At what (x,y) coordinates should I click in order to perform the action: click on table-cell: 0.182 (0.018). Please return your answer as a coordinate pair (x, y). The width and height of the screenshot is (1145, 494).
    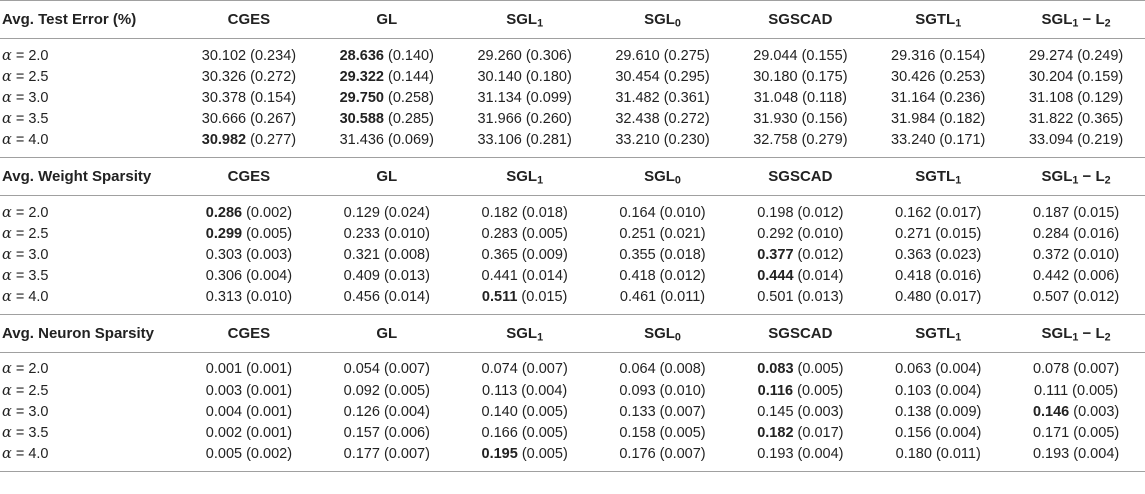
    Looking at the image, I should click on (524, 212).